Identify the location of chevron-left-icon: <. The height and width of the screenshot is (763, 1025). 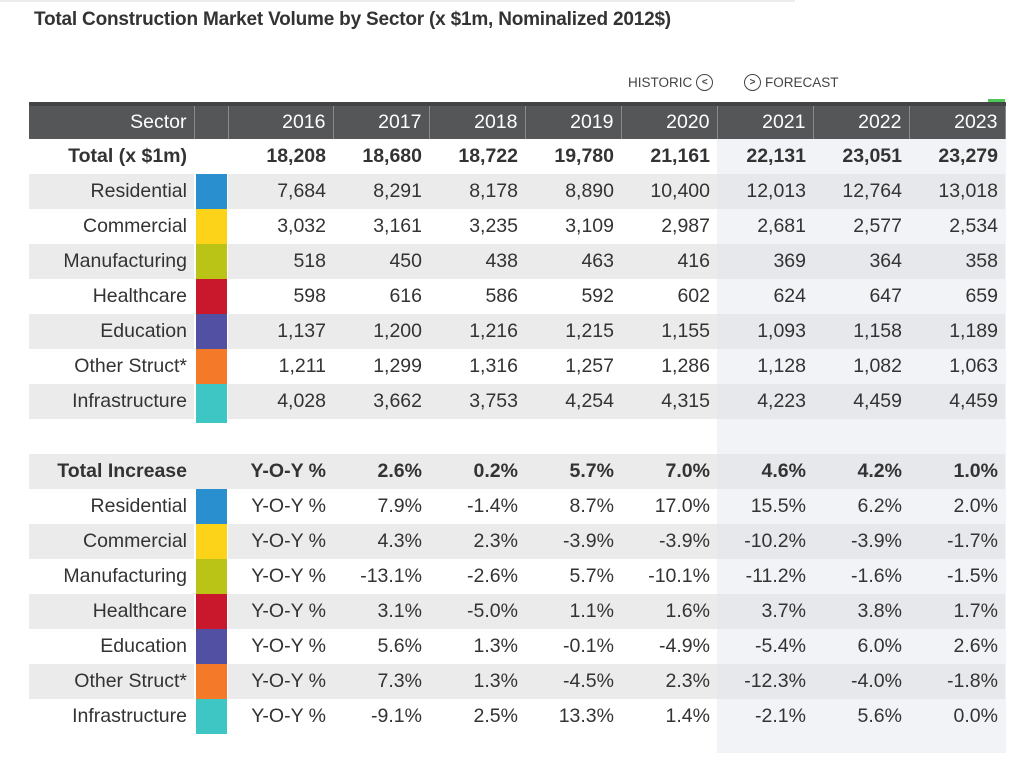
(705, 82).